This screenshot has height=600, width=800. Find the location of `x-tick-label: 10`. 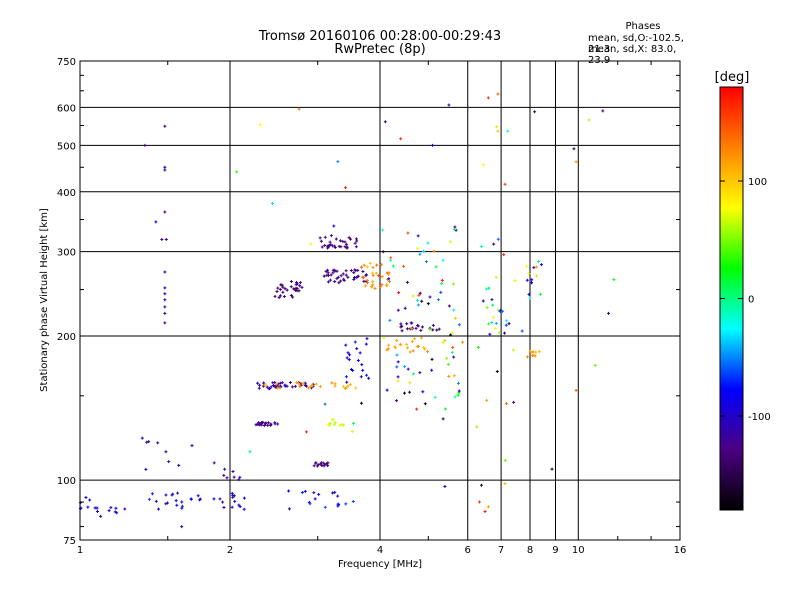

x-tick-label: 10 is located at coordinates (578, 550).